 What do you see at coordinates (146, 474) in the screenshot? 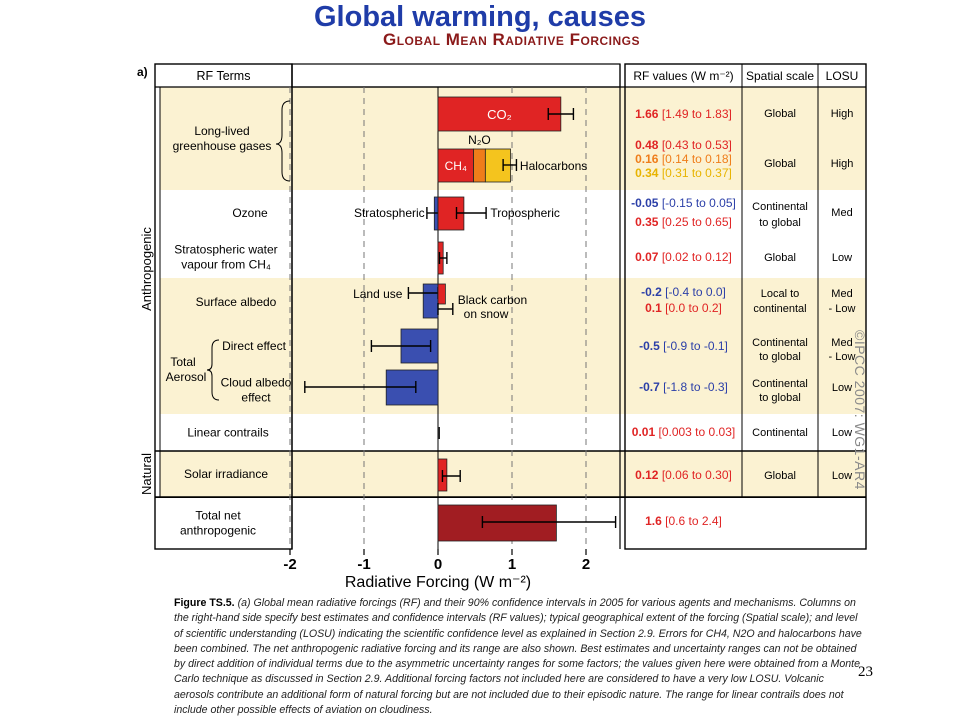
I see `group-label-natural: Natural` at bounding box center [146, 474].